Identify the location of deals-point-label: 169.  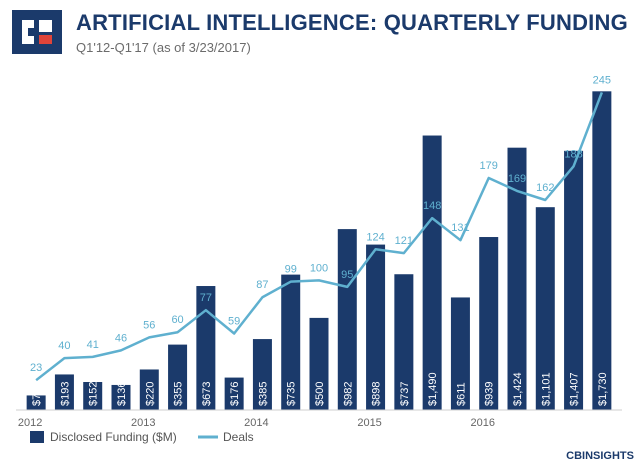
(517, 179).